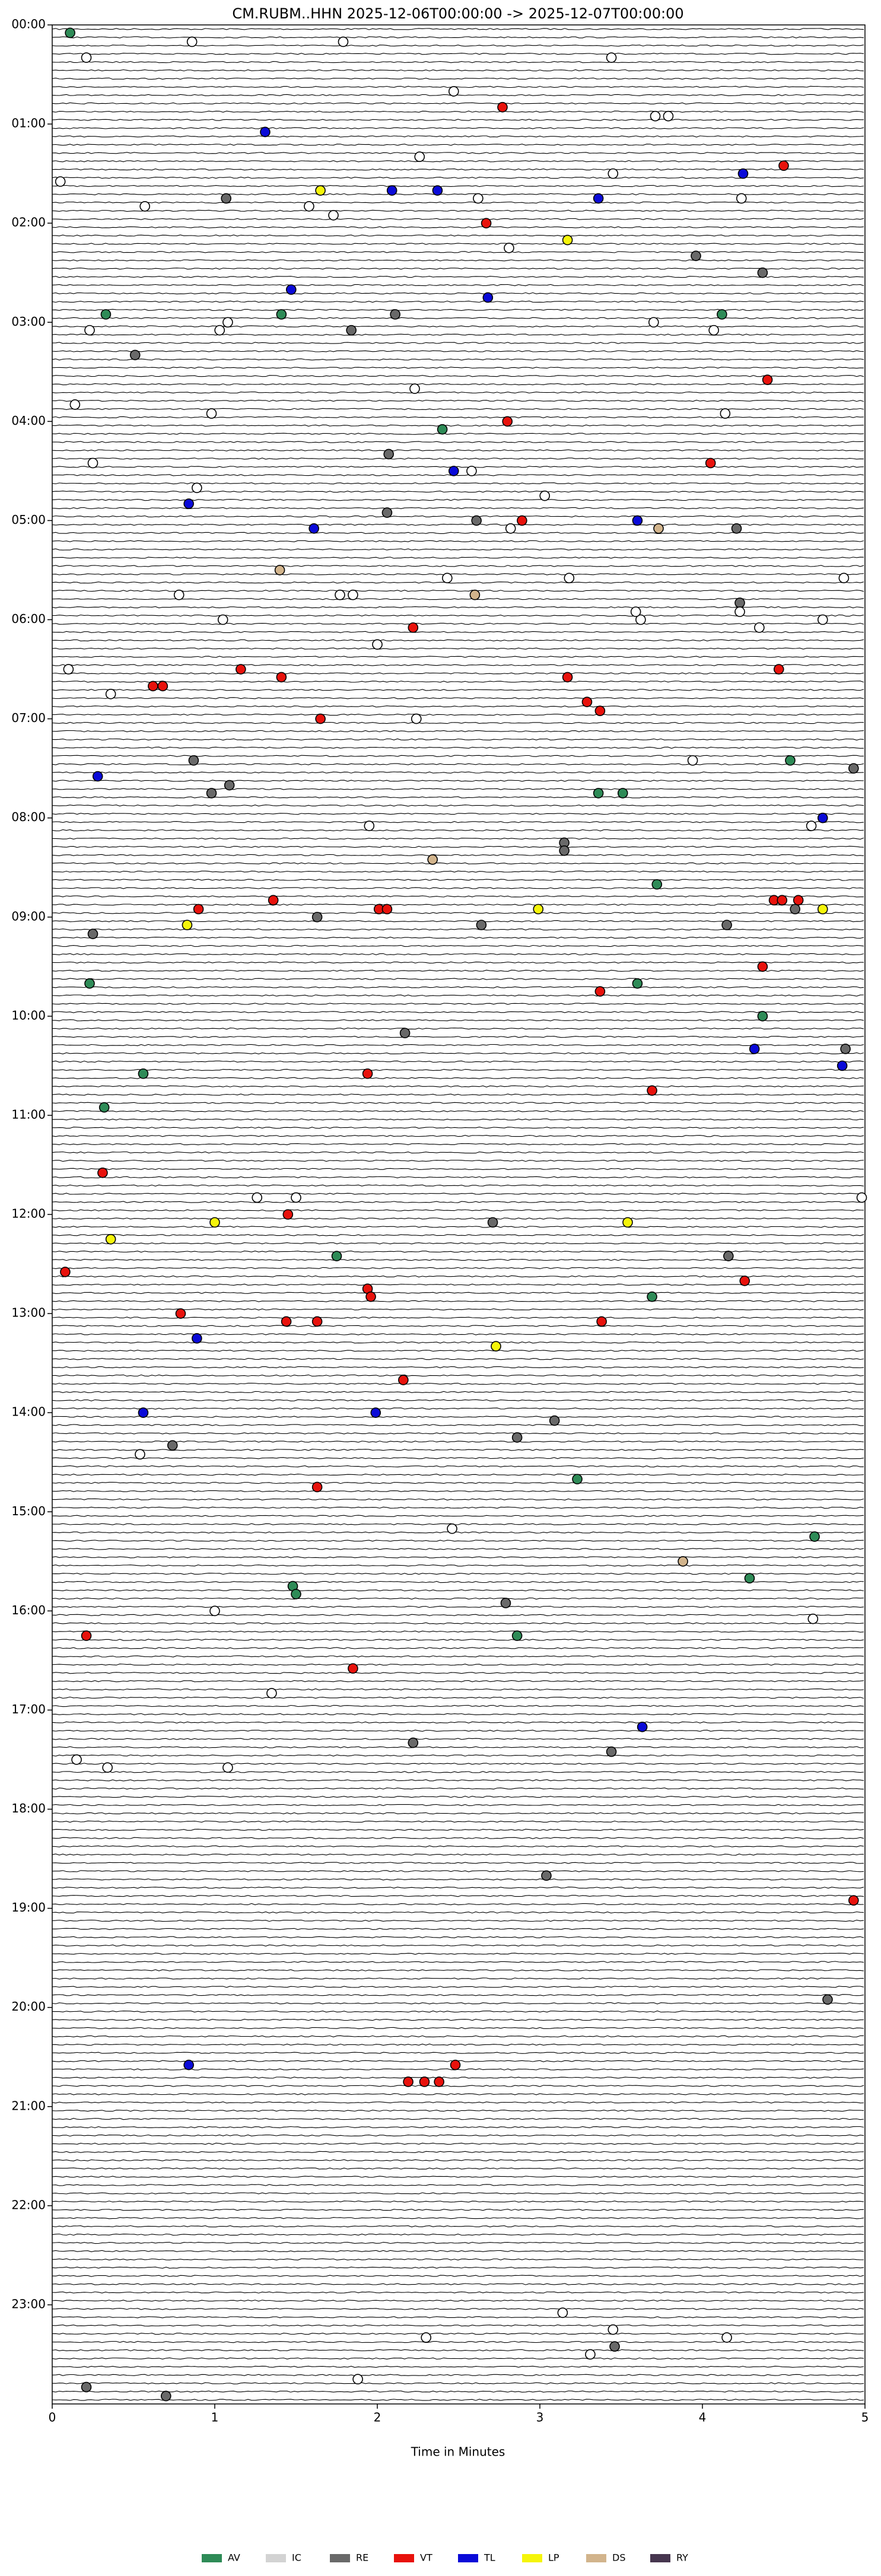  I want to click on y-tick-label: 06:00, so click(28, 619).